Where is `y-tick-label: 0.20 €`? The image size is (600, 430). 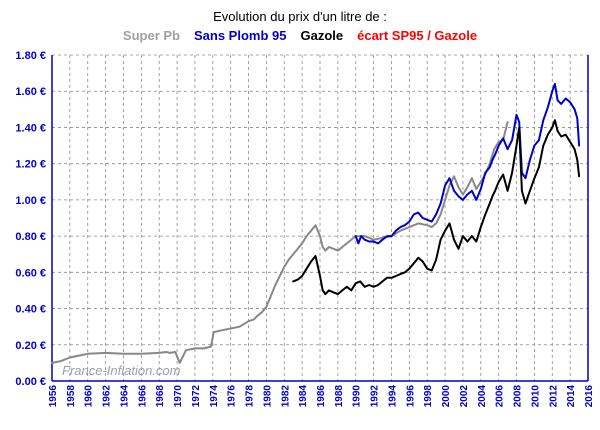
y-tick-label: 0.20 € is located at coordinates (30, 346).